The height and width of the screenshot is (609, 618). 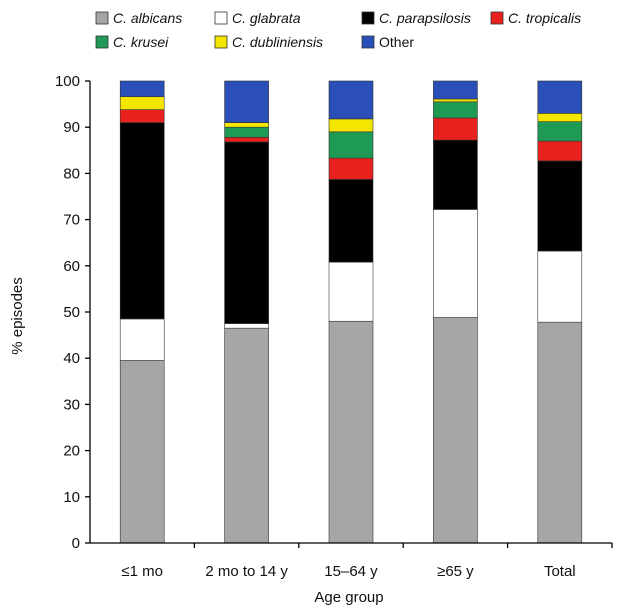 What do you see at coordinates (544, 18) in the screenshot?
I see `legend-label: C. tropicalis` at bounding box center [544, 18].